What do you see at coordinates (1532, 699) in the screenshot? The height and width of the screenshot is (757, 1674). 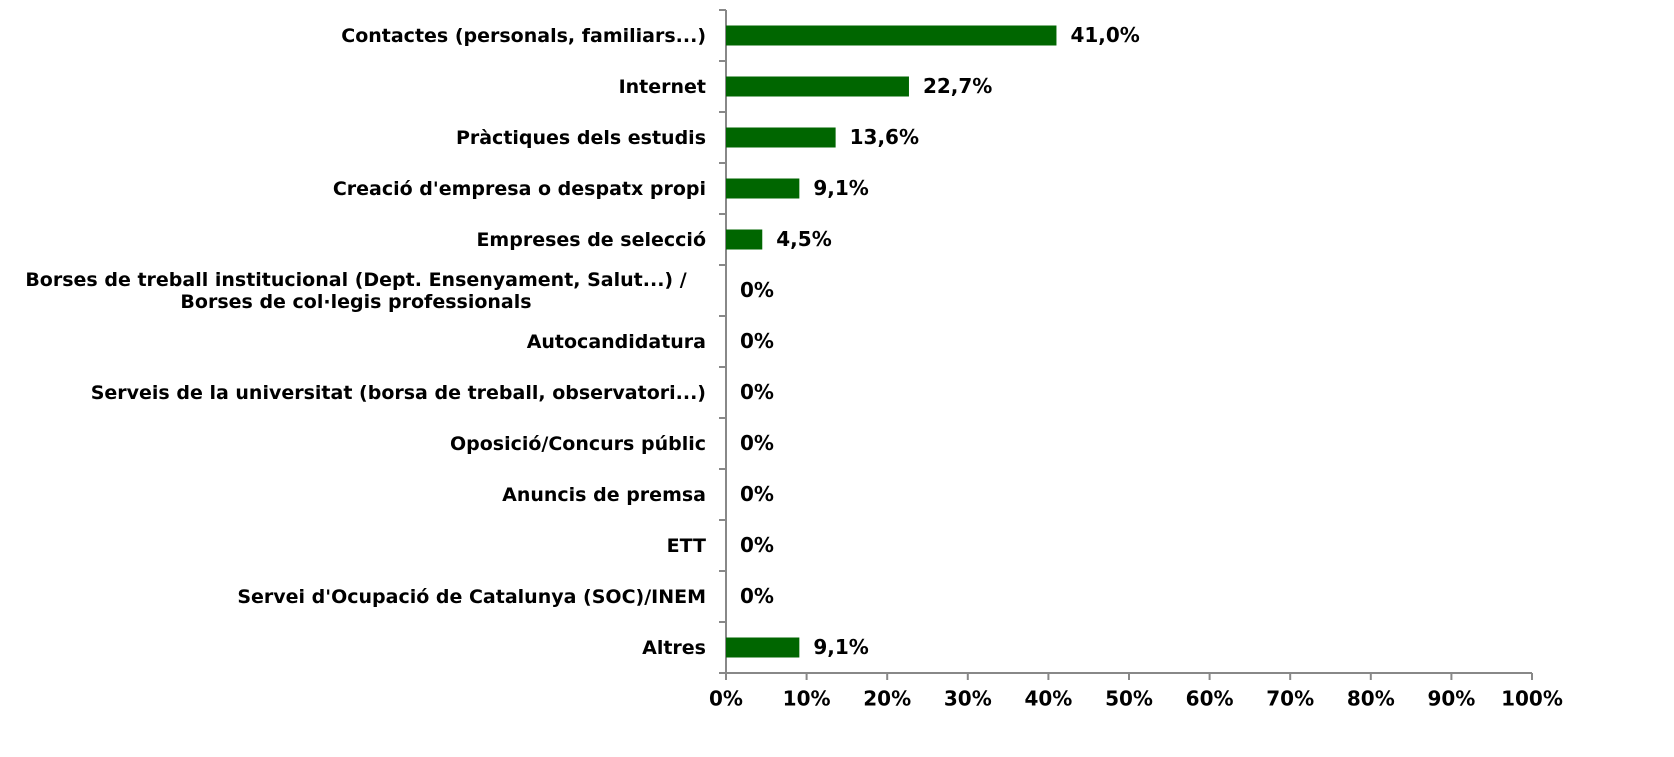 I see `x-tick-label: 100%` at bounding box center [1532, 699].